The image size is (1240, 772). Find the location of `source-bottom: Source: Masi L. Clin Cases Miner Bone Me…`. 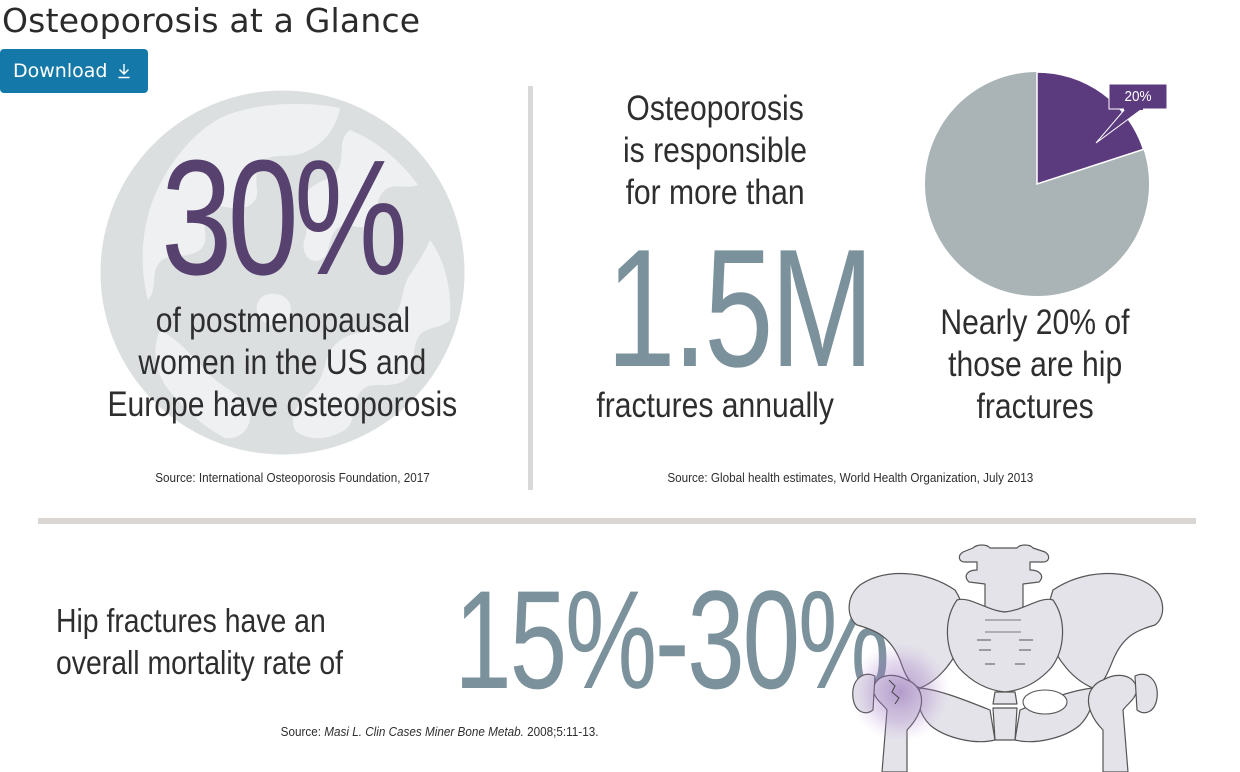

source-bottom: Source: Masi L. Clin Cases Miner Bone Me… is located at coordinates (440, 731).